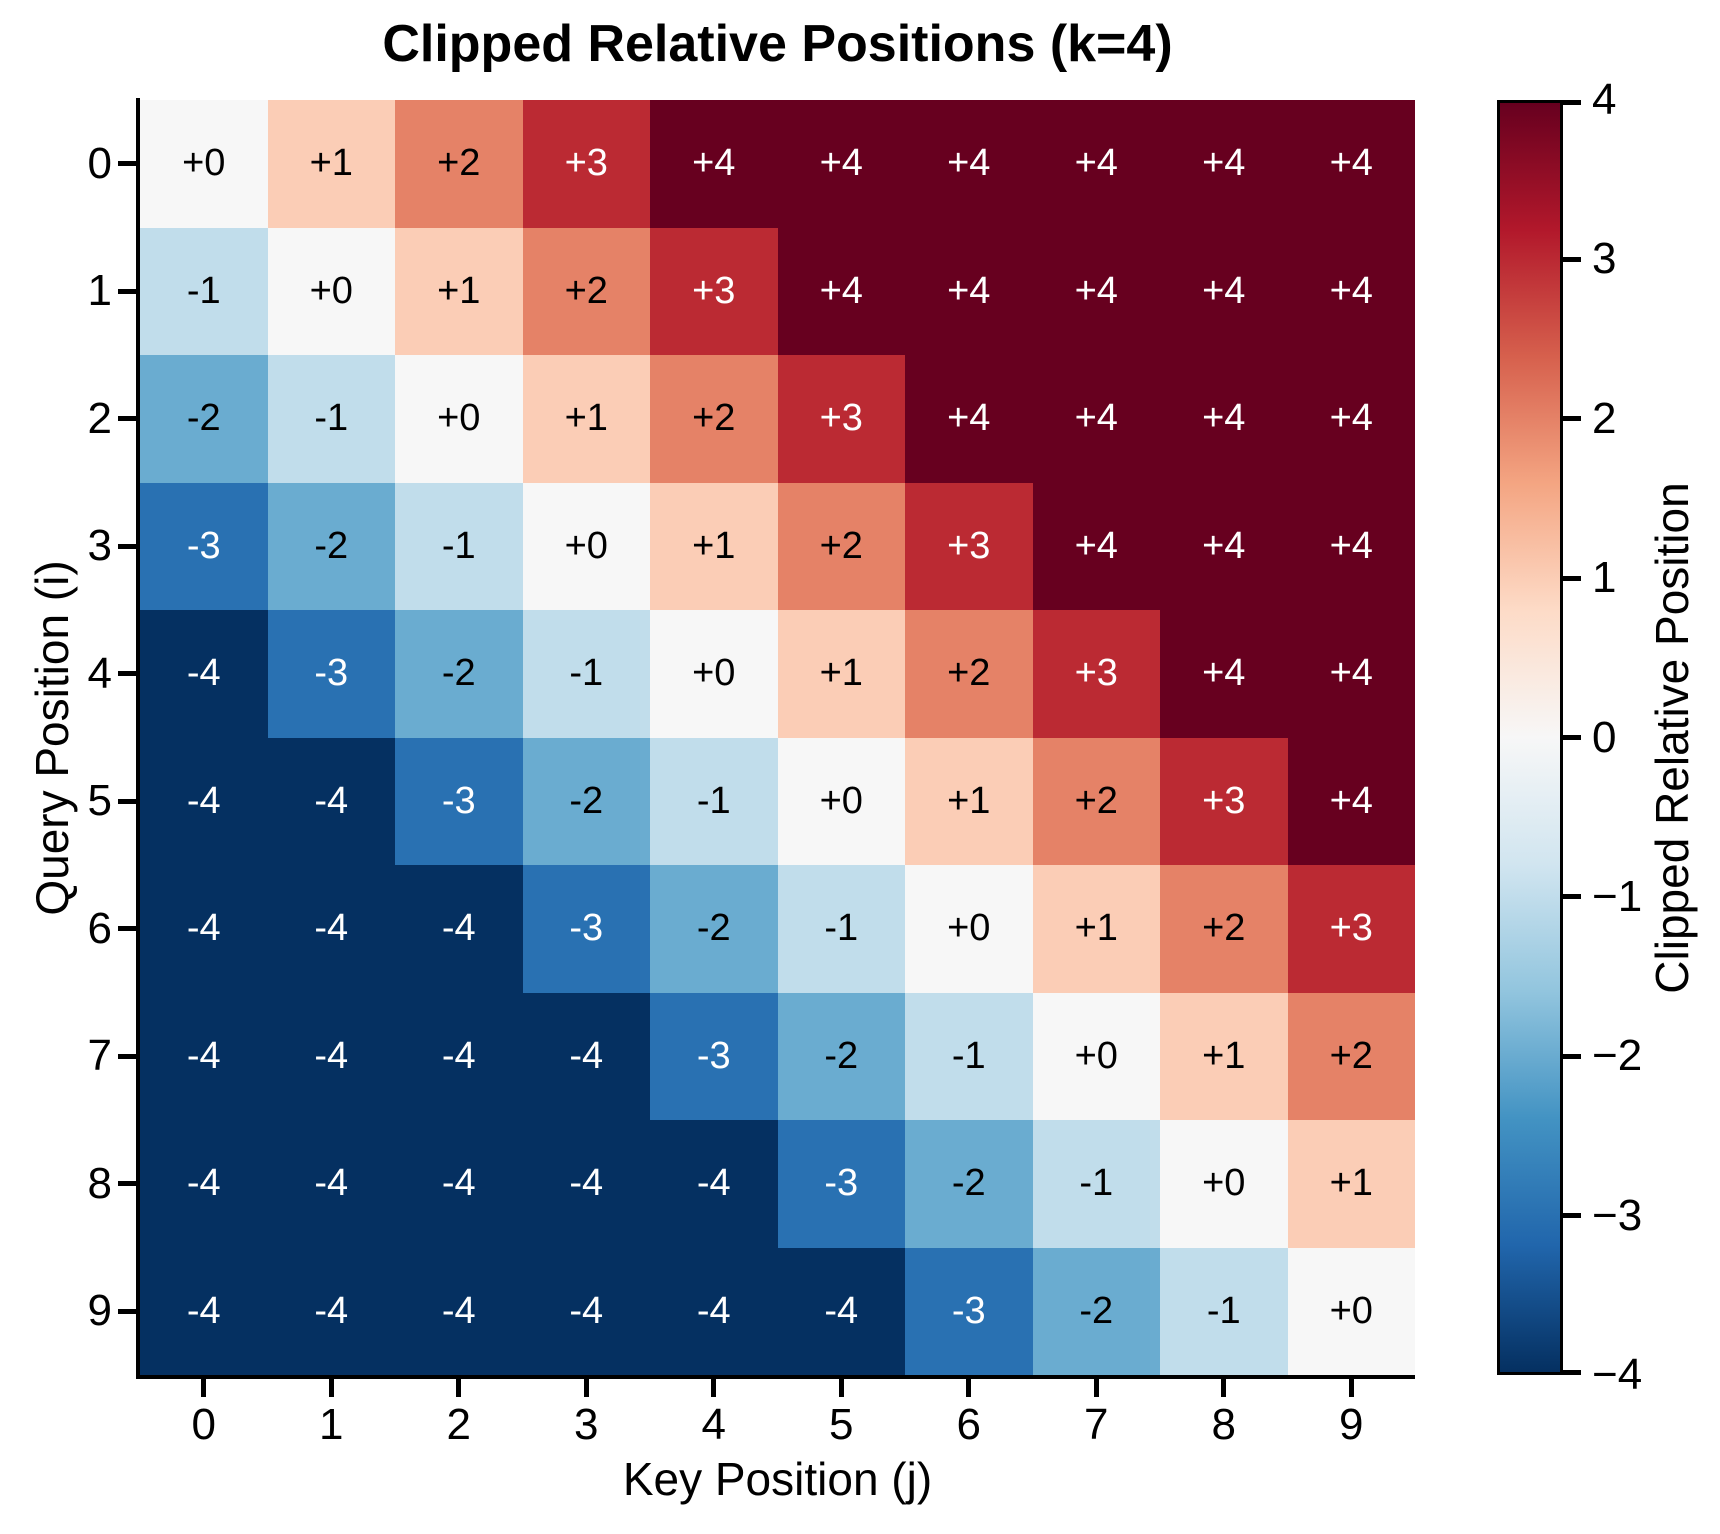  Describe the element at coordinates (1530, 737) in the screenshot. I see `colorbar` at that location.